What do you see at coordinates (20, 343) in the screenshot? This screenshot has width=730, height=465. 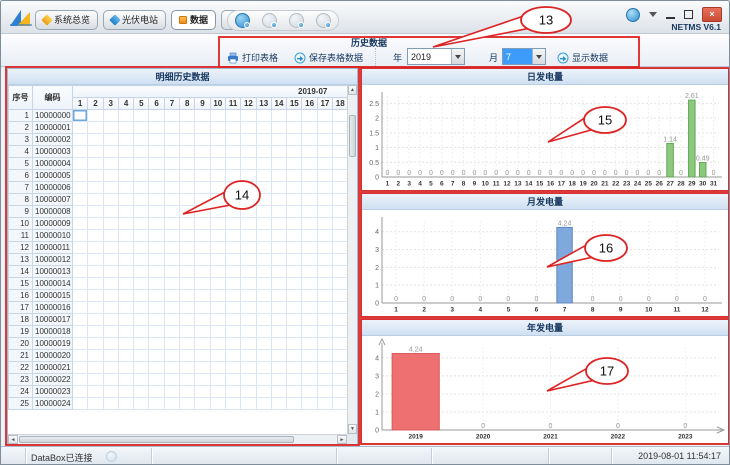 I see `row-number-cell: 20` at bounding box center [20, 343].